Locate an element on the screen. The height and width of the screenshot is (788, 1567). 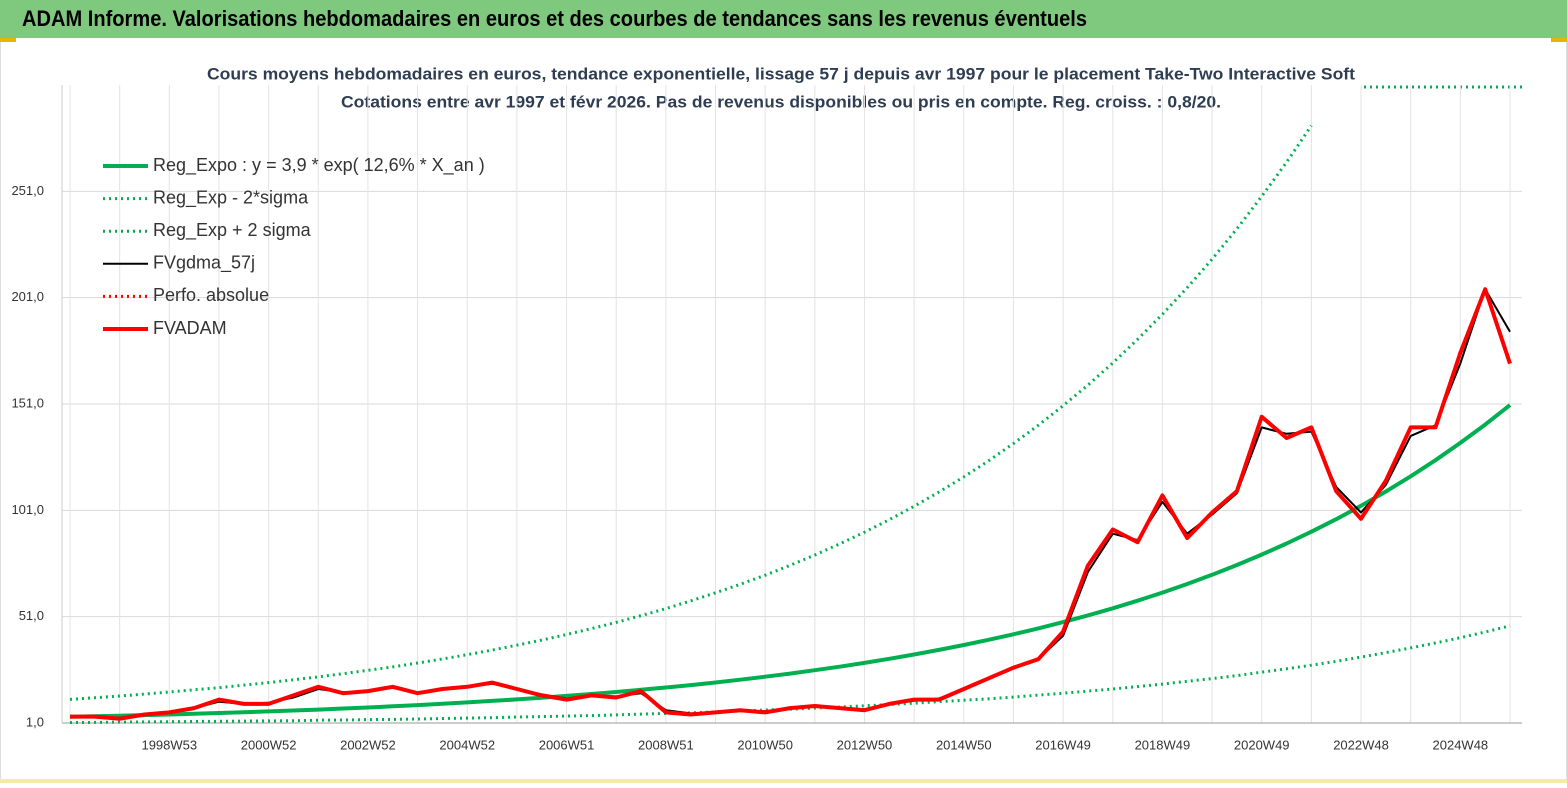
y-tick-label: 51,0 is located at coordinates (31, 615).